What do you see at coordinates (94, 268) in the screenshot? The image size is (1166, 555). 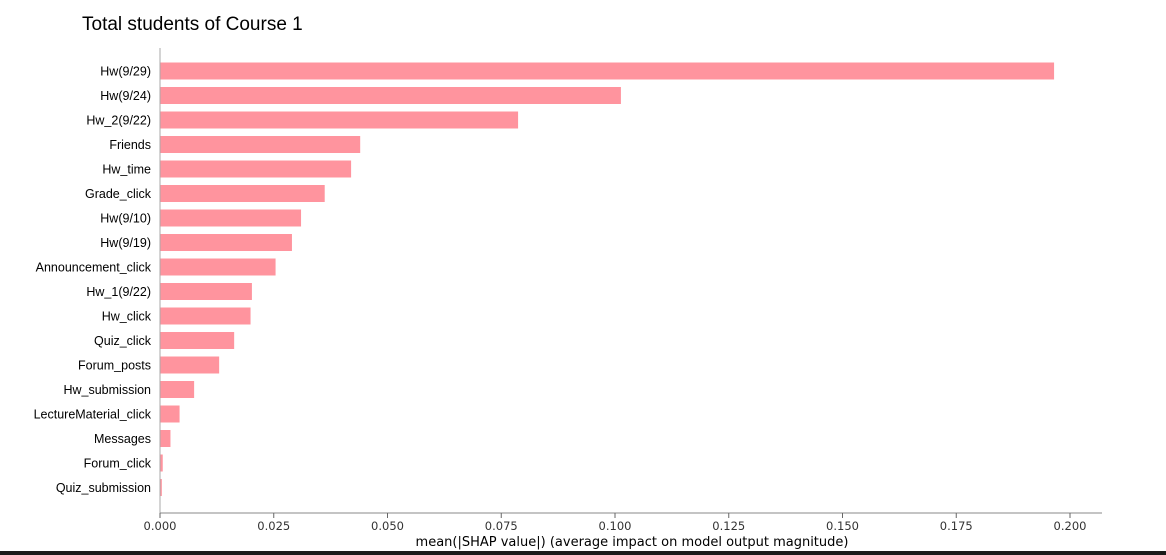 I see `y-tick-label: Announcement_click` at bounding box center [94, 268].